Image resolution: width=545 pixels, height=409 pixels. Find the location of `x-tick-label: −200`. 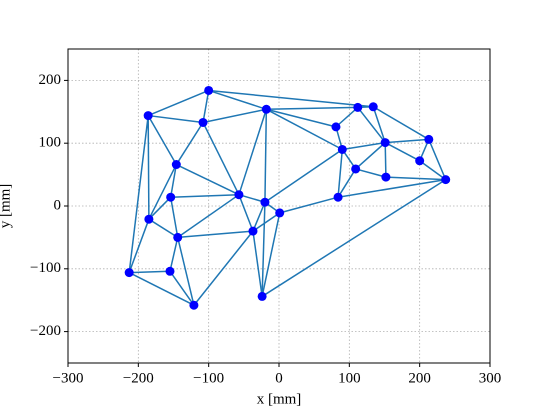

x-tick-label: −200 is located at coordinates (138, 378).